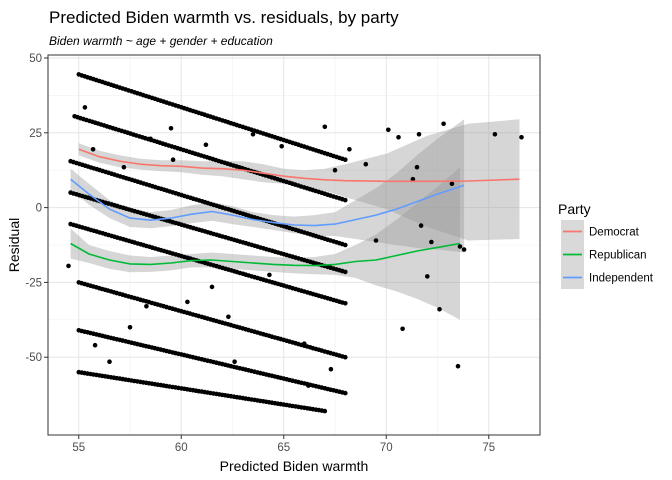 The image size is (672, 480). What do you see at coordinates (294, 466) in the screenshot?
I see `x-axis-title: Predicted Biden warmth` at bounding box center [294, 466].